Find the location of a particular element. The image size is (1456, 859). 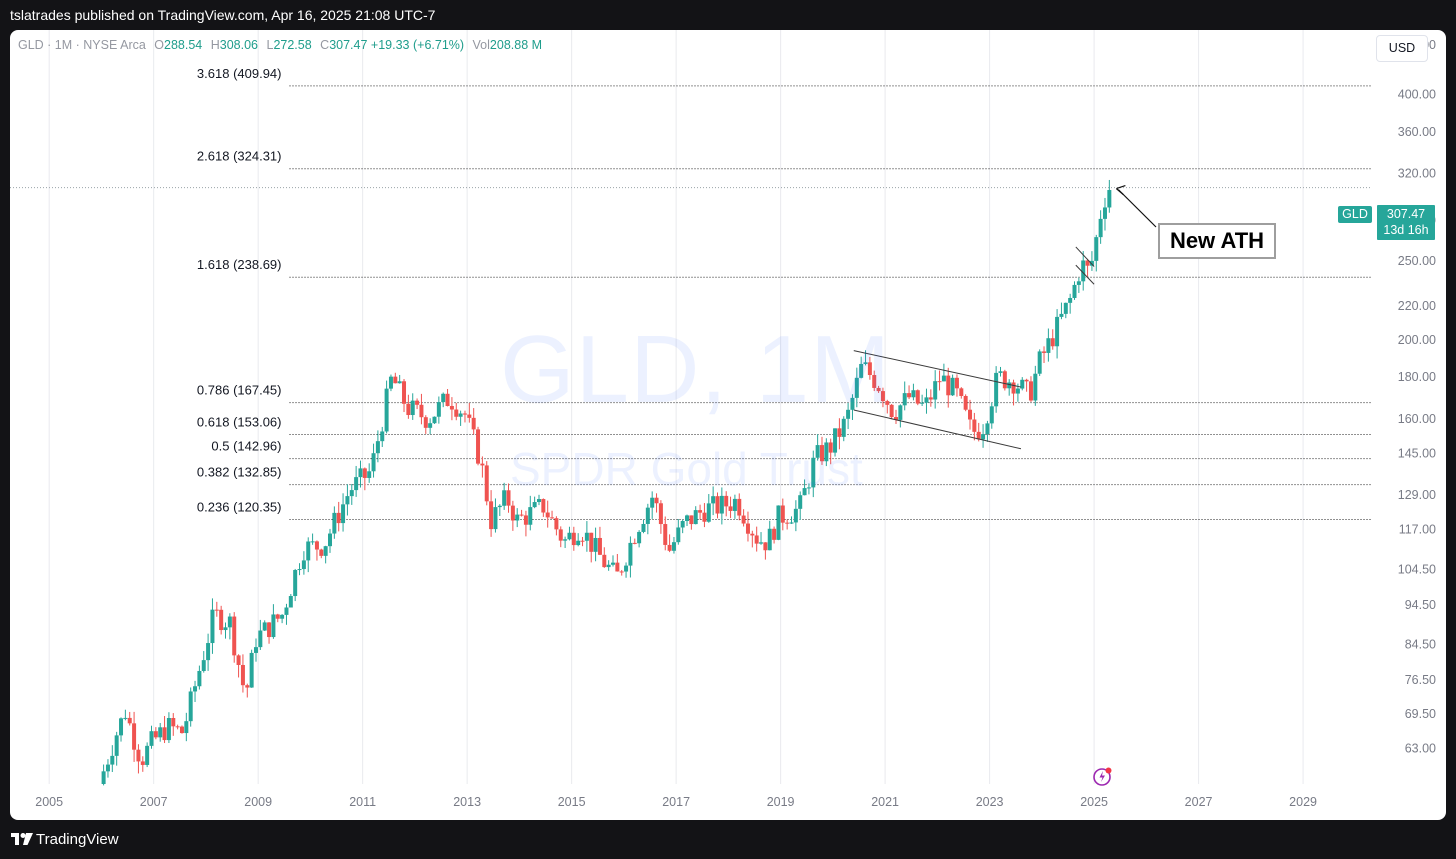

currency-button: USD is located at coordinates (1402, 48).